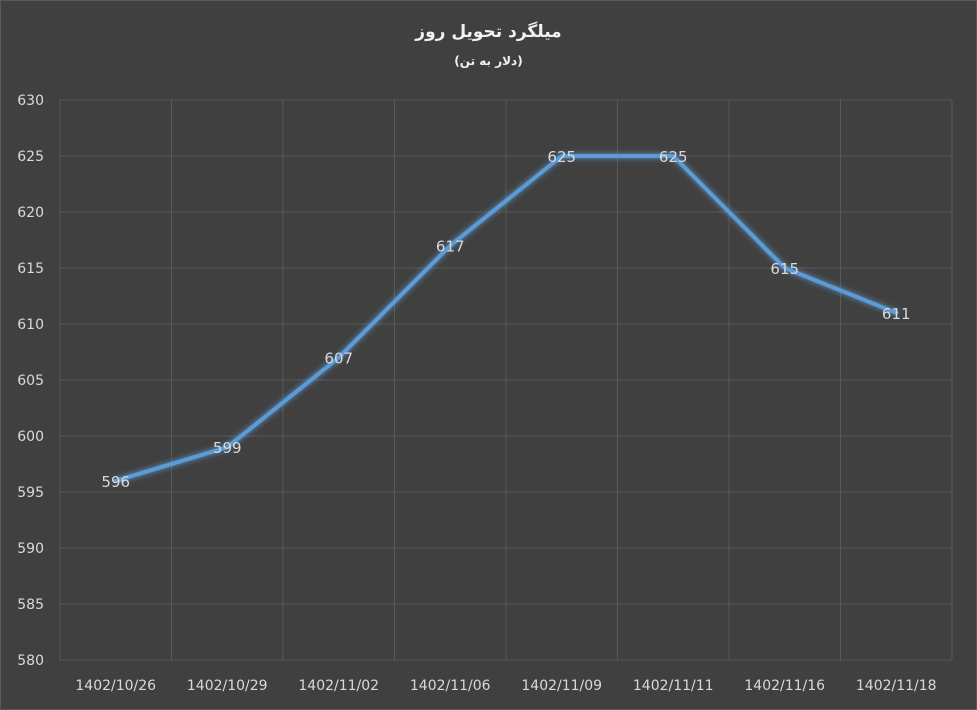 The image size is (977, 710). I want to click on y-tick-label: 610, so click(30, 325).